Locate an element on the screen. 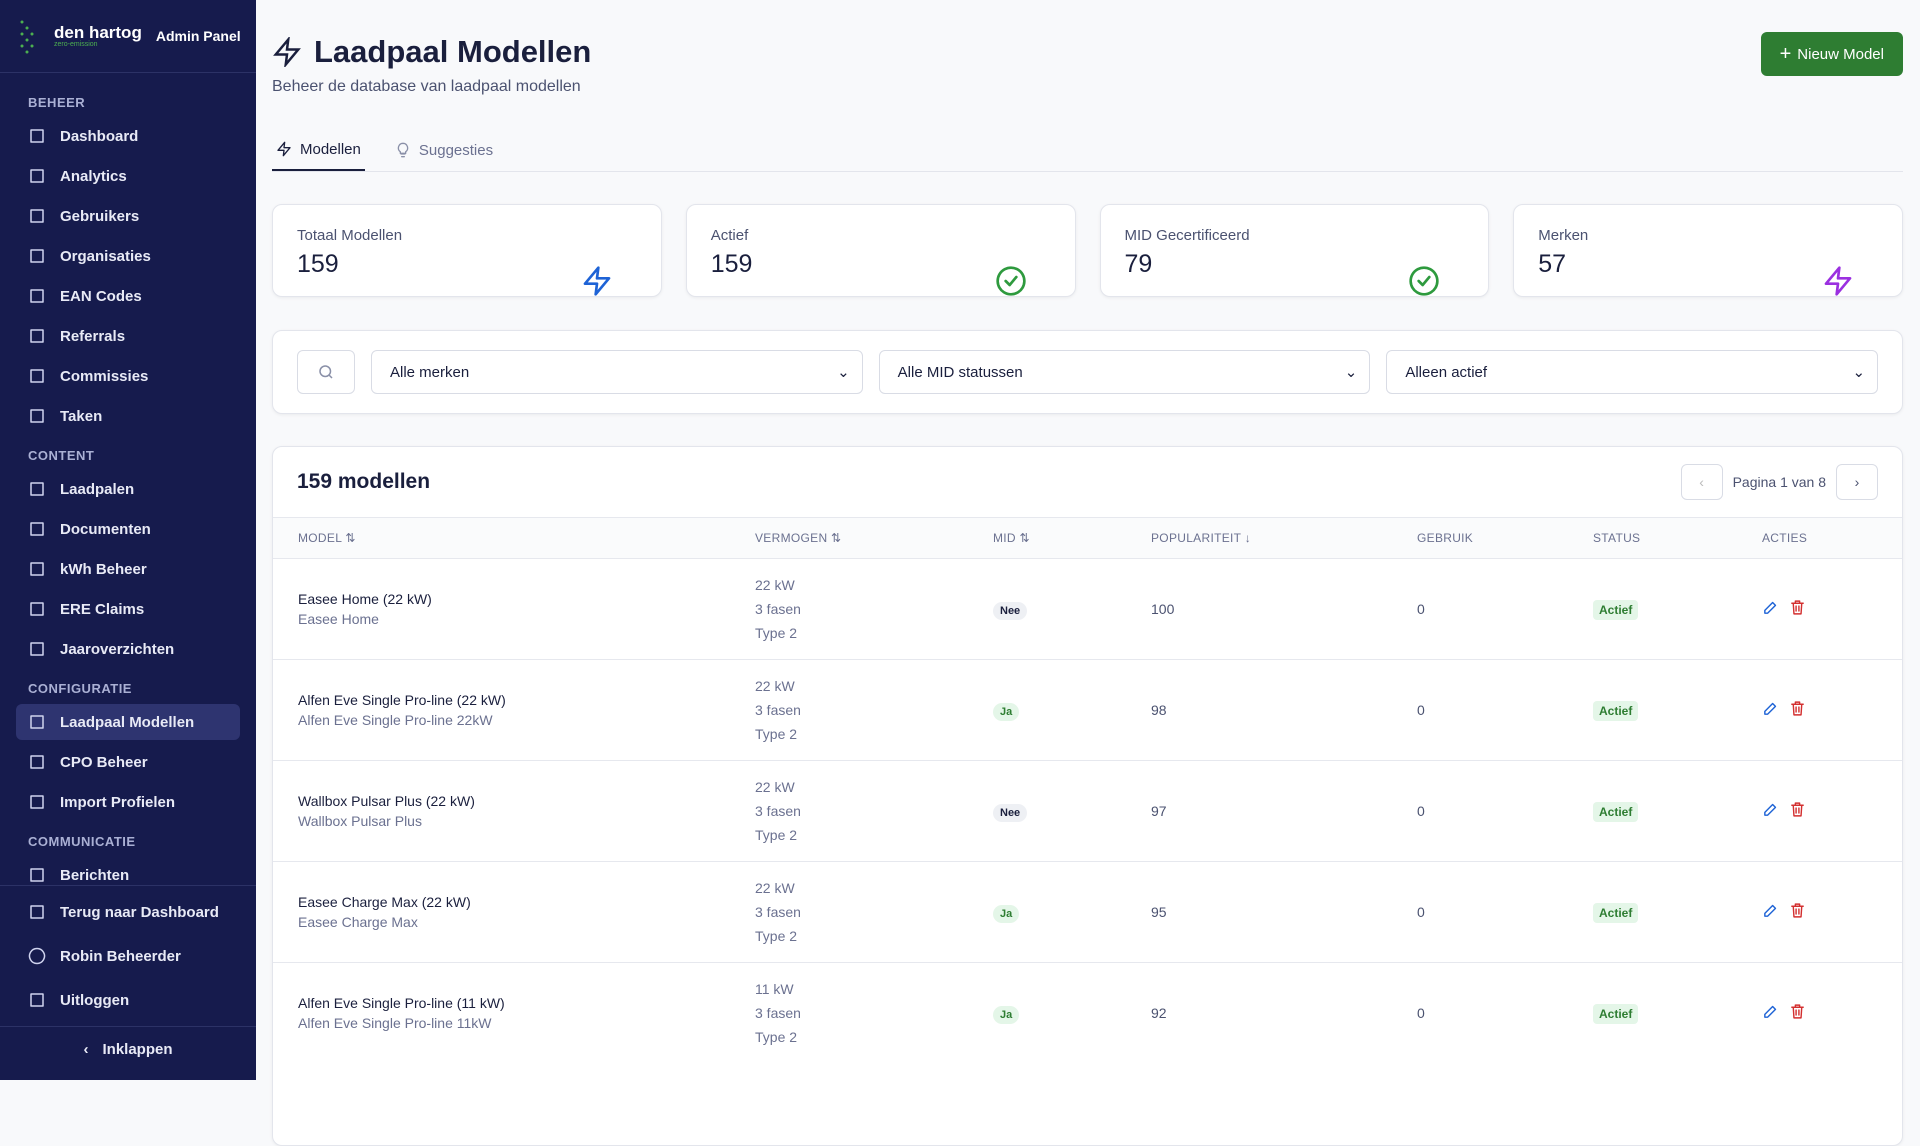  next-page: › is located at coordinates (1857, 482).